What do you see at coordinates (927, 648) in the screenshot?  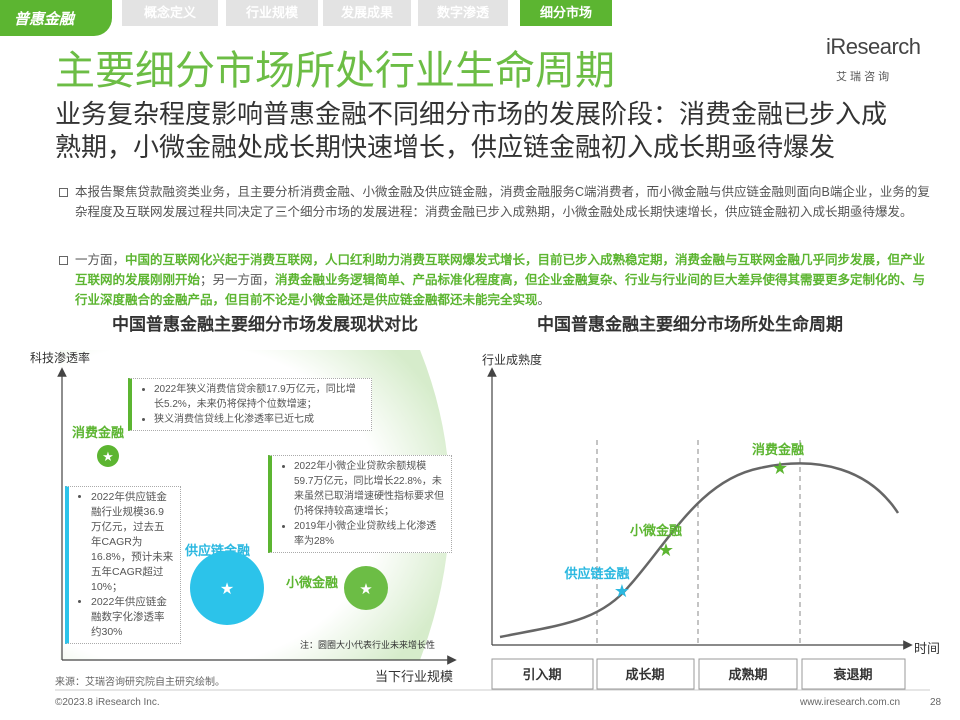 I see `axis-label: 时间` at bounding box center [927, 648].